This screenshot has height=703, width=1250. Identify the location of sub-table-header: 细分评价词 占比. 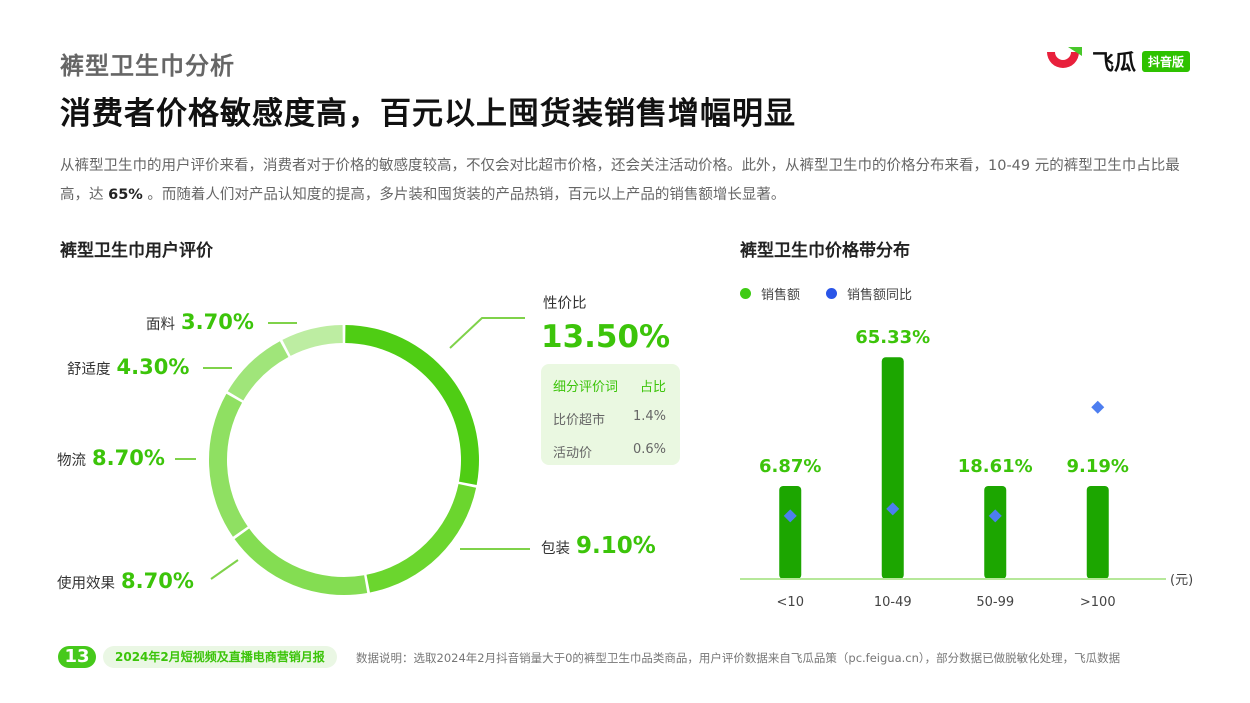
(609, 385).